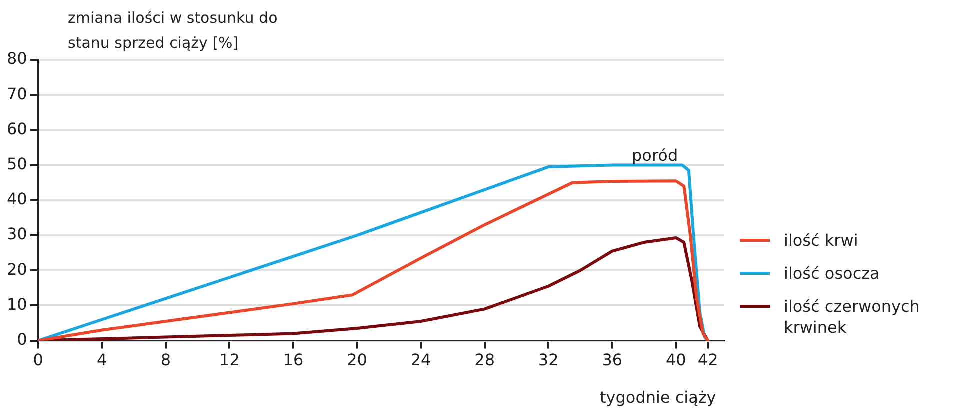 The image size is (955, 414). Describe the element at coordinates (548, 360) in the screenshot. I see `x-tick-label: 32` at that location.